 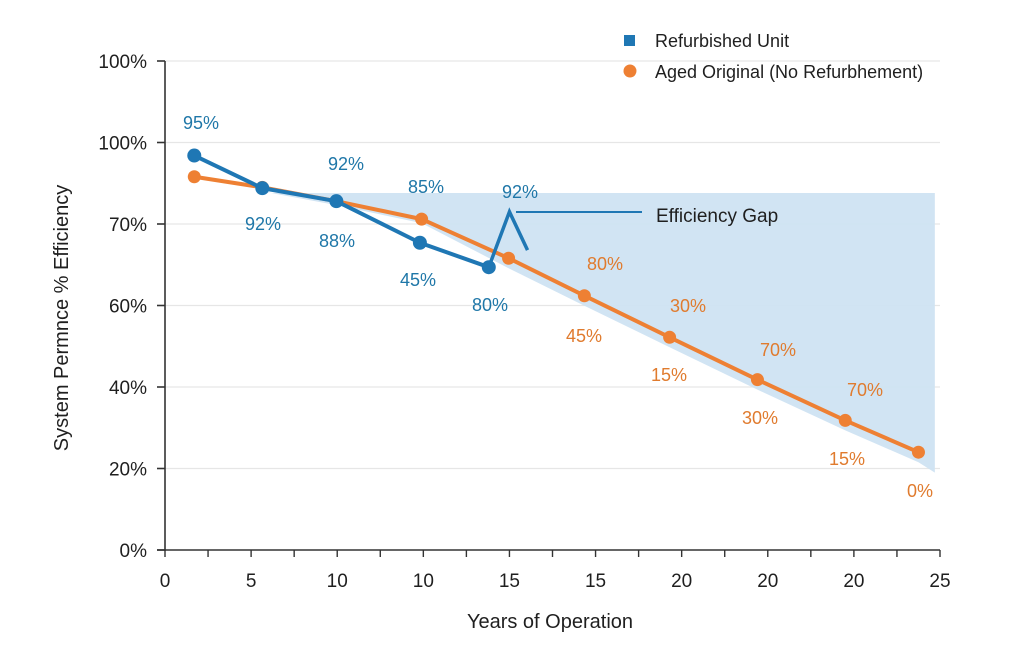 I want to click on efficiency-gap-callout: Efficiency Gap, so click(x=647, y=216).